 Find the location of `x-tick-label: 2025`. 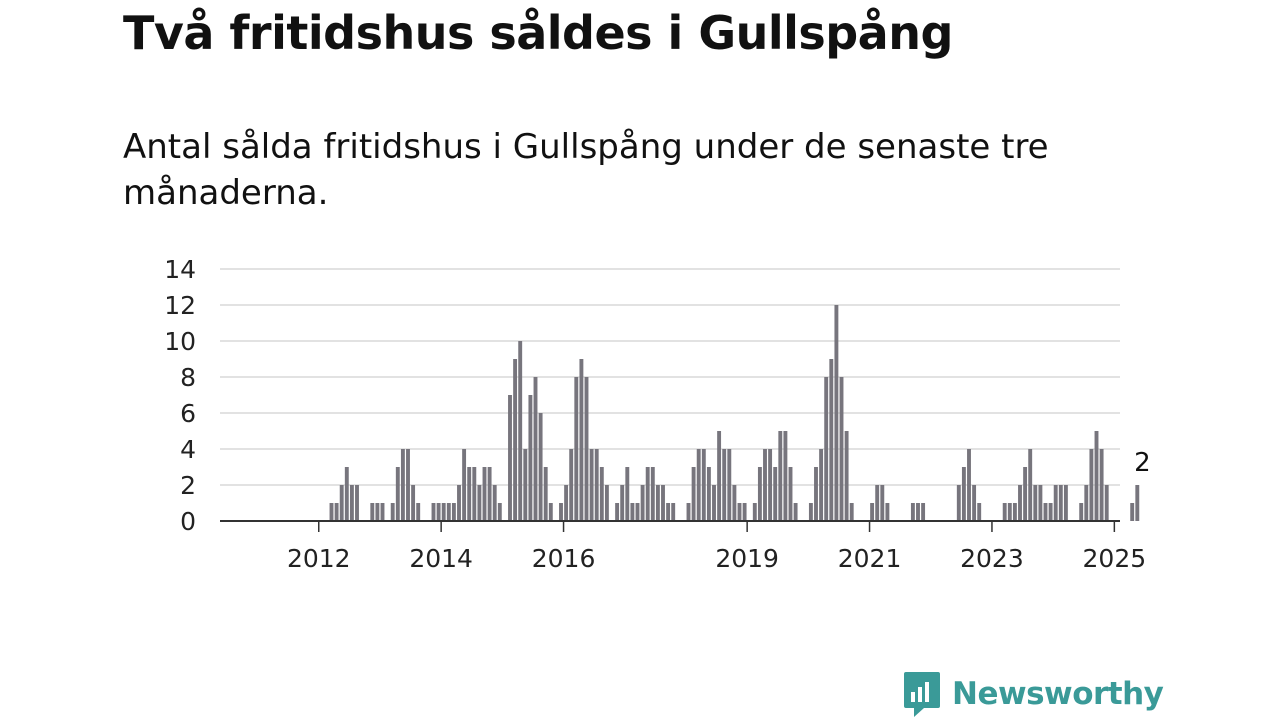

x-tick-label: 2025 is located at coordinates (1115, 558).